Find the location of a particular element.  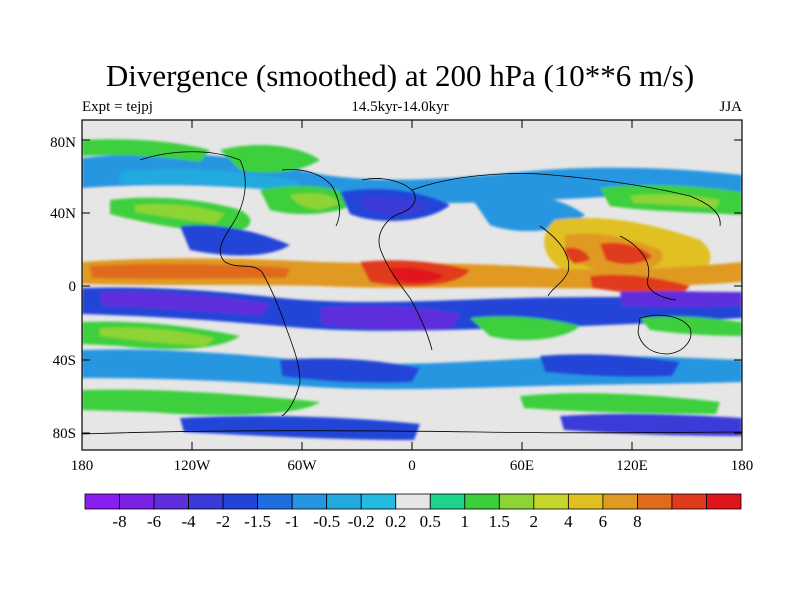

lat-label-40s: 40S is located at coordinates (64, 361).